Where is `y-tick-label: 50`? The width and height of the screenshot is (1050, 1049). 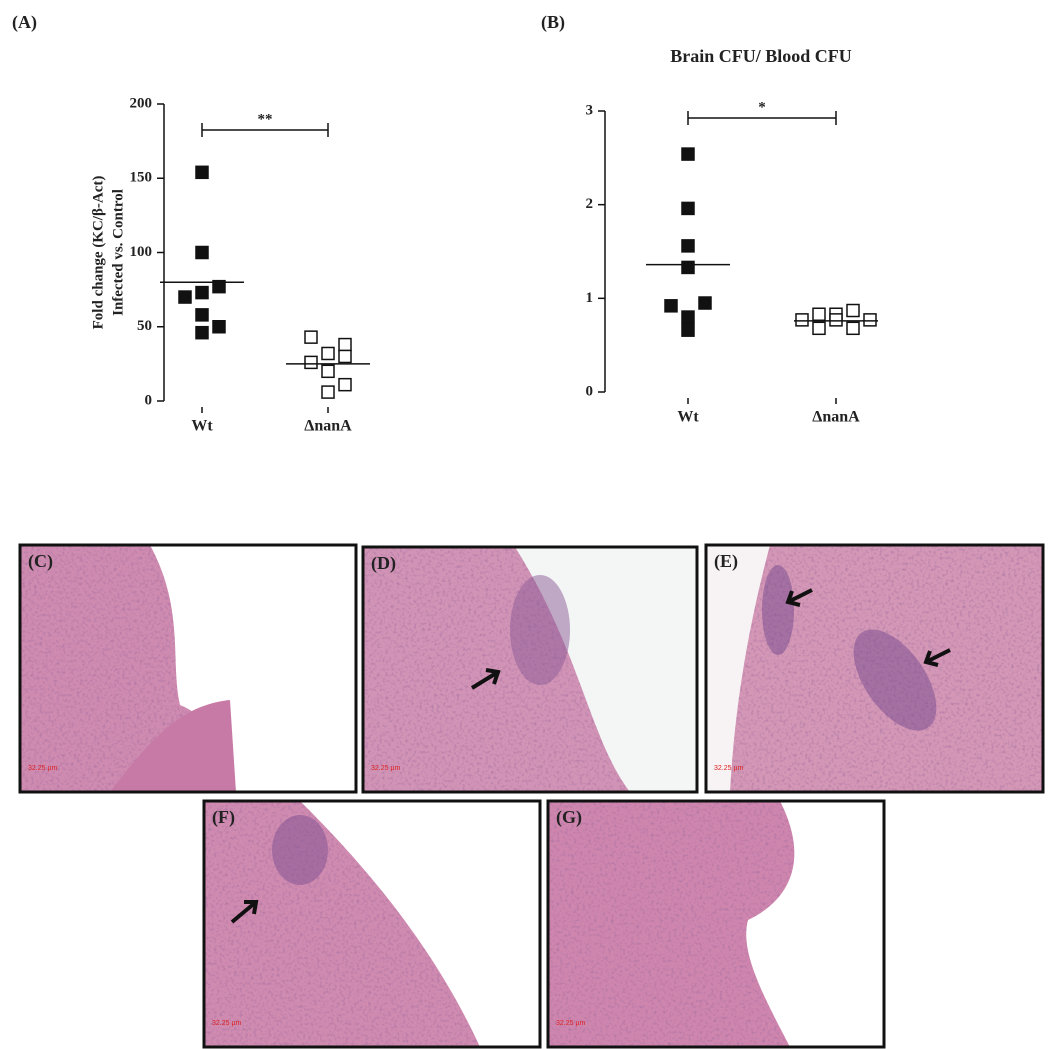 y-tick-label: 50 is located at coordinates (144, 326).